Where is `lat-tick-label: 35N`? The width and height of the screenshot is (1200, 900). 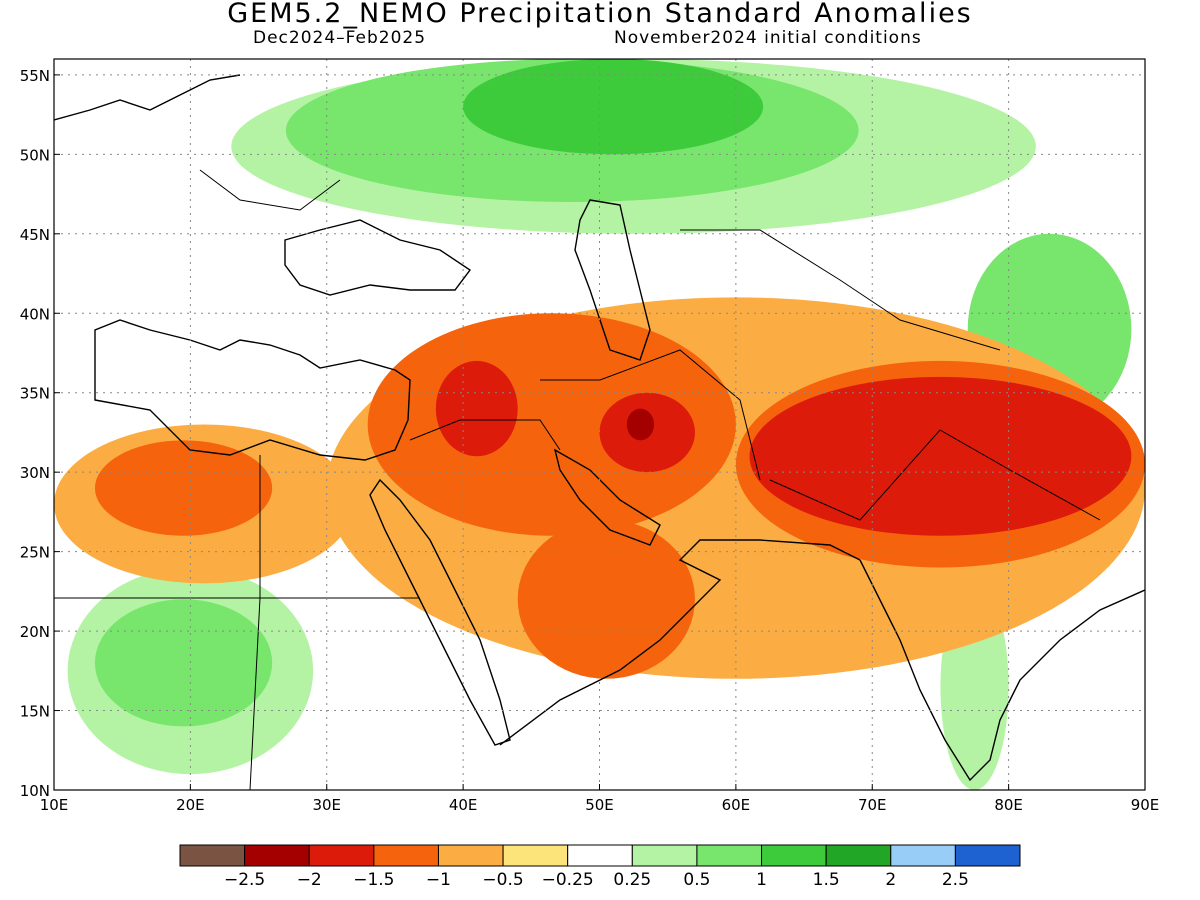
lat-tick-label: 35N is located at coordinates (35, 394).